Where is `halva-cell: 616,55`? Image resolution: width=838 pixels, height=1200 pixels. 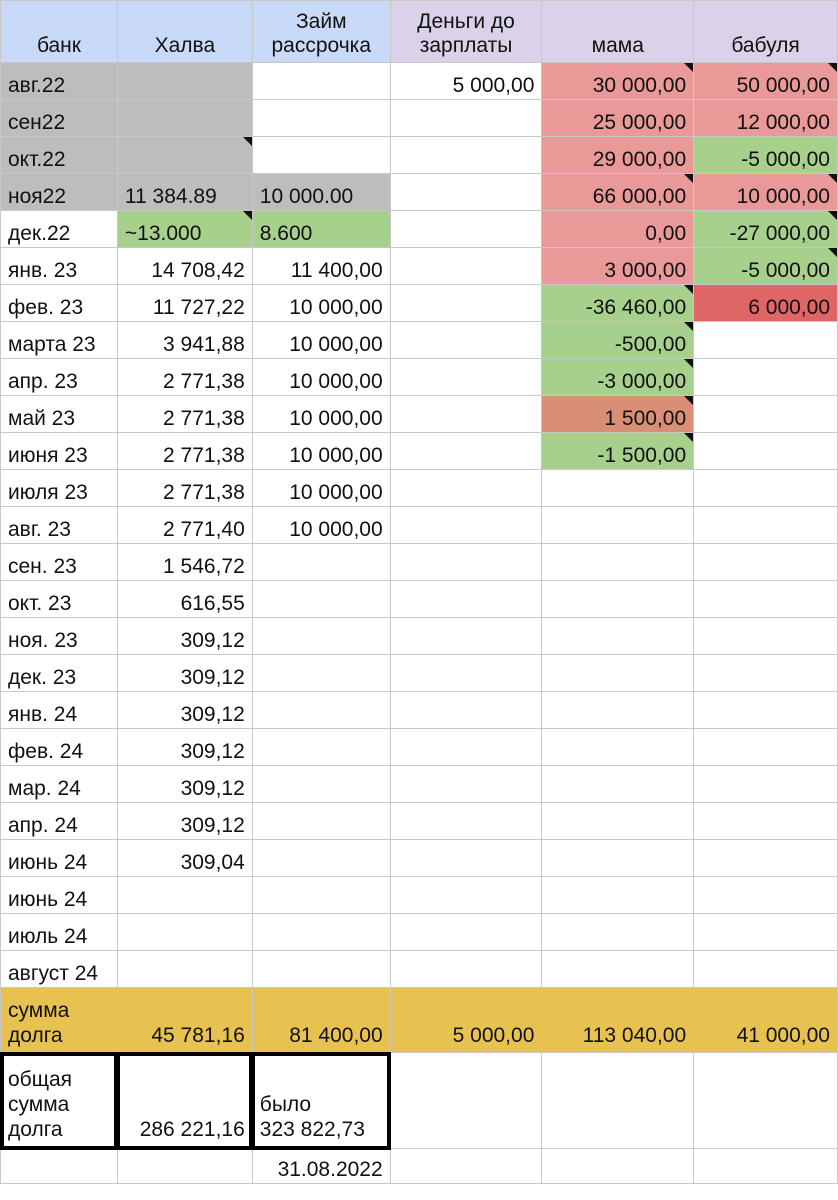 halva-cell: 616,55 is located at coordinates (184, 599).